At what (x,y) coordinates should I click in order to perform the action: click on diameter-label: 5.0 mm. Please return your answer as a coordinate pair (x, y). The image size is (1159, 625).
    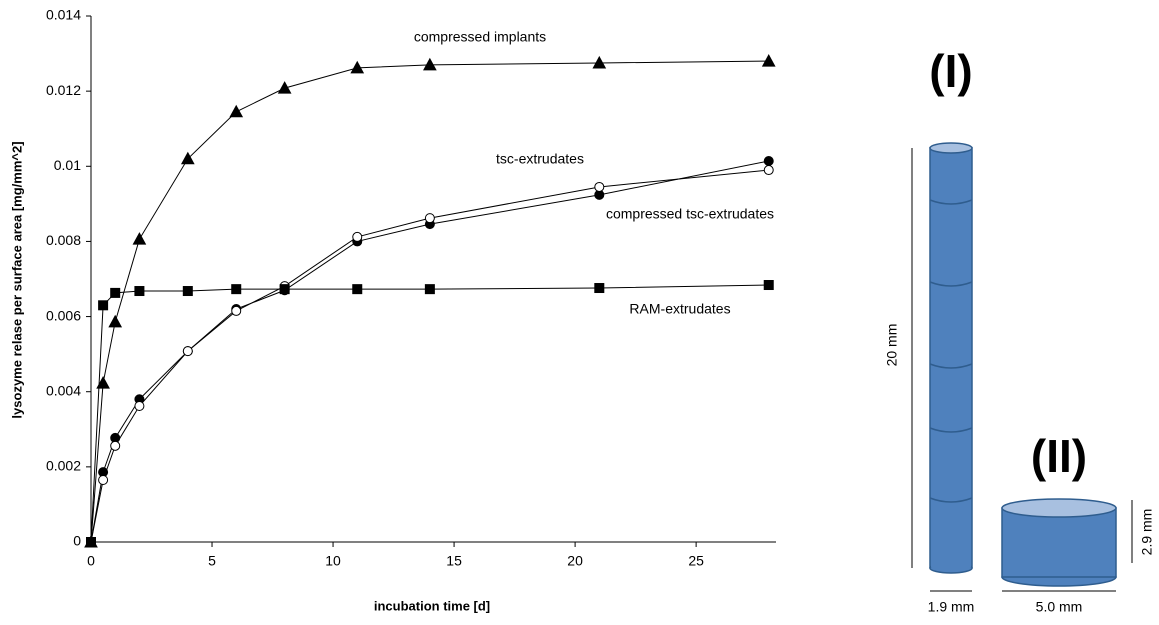
    Looking at the image, I should click on (1059, 607).